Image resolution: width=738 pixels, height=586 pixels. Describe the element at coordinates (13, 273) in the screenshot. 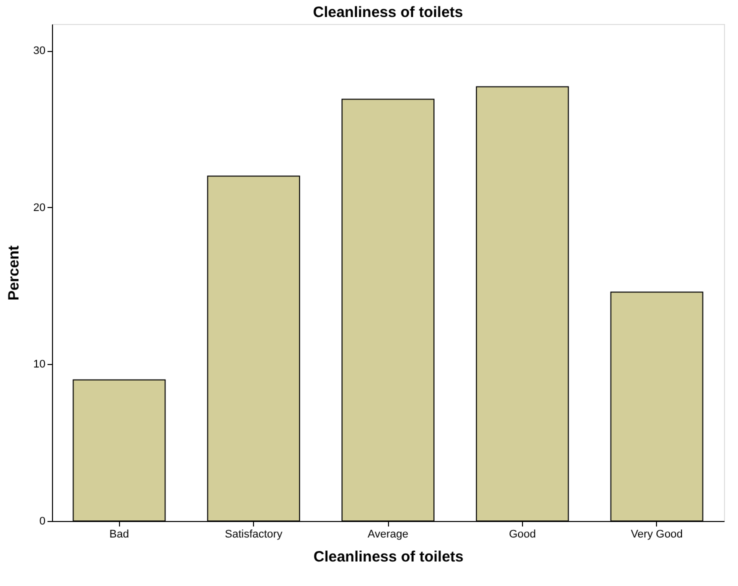

I see `y-axis-title: Percent` at that location.